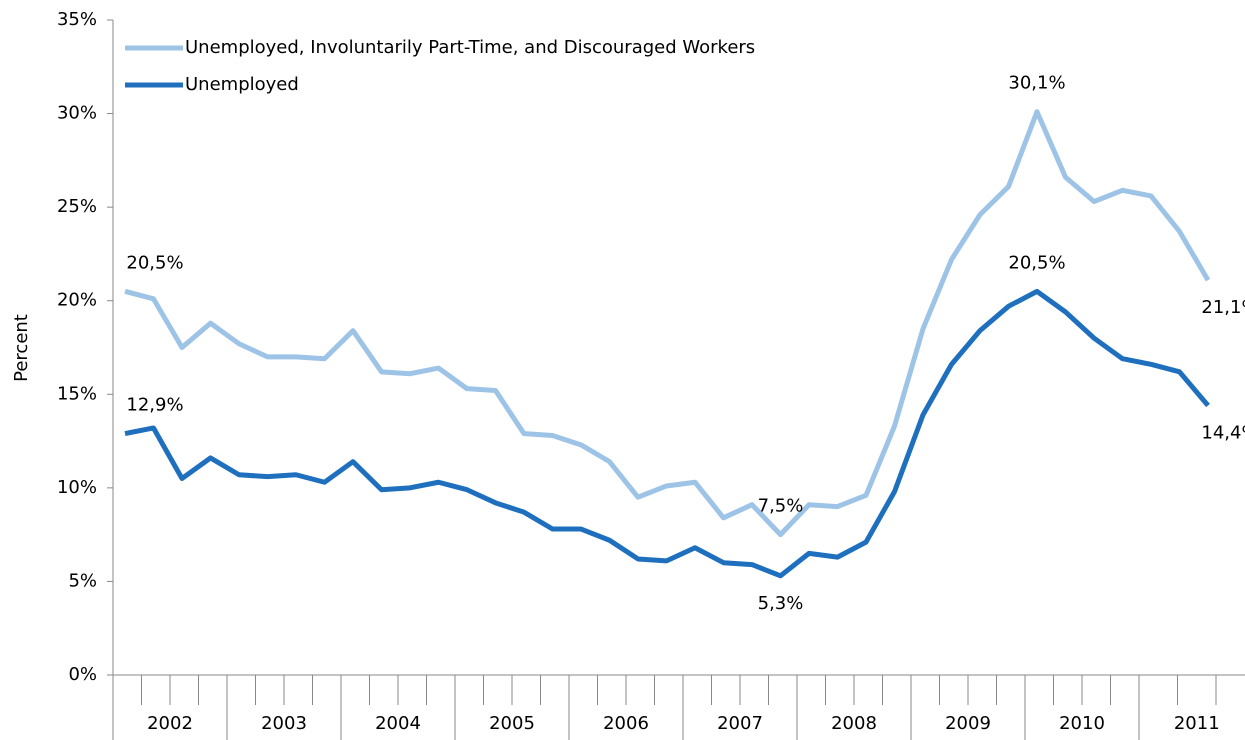  I want to click on year-label: 2007, so click(740, 723).